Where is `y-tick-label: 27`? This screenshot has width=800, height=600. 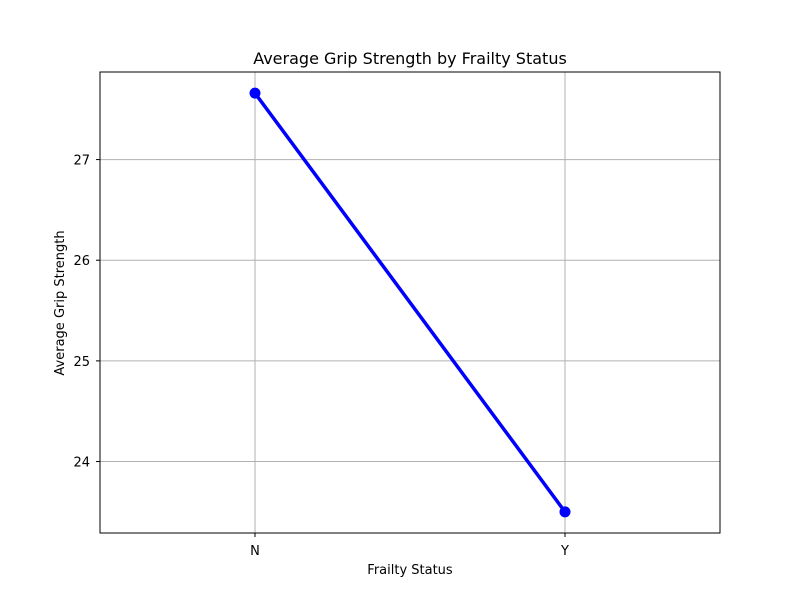 y-tick-label: 27 is located at coordinates (81, 161).